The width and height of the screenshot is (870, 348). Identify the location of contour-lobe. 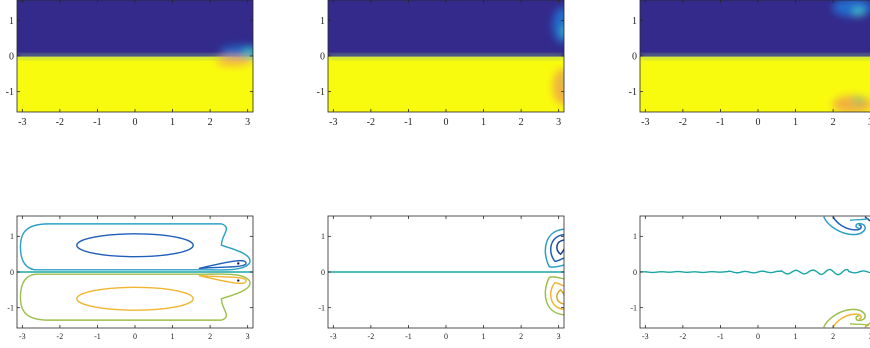
(222, 279).